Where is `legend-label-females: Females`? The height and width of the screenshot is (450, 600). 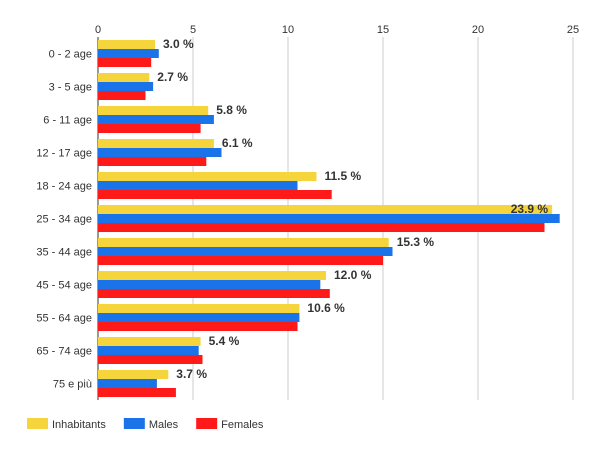
legend-label-females: Females is located at coordinates (242, 425).